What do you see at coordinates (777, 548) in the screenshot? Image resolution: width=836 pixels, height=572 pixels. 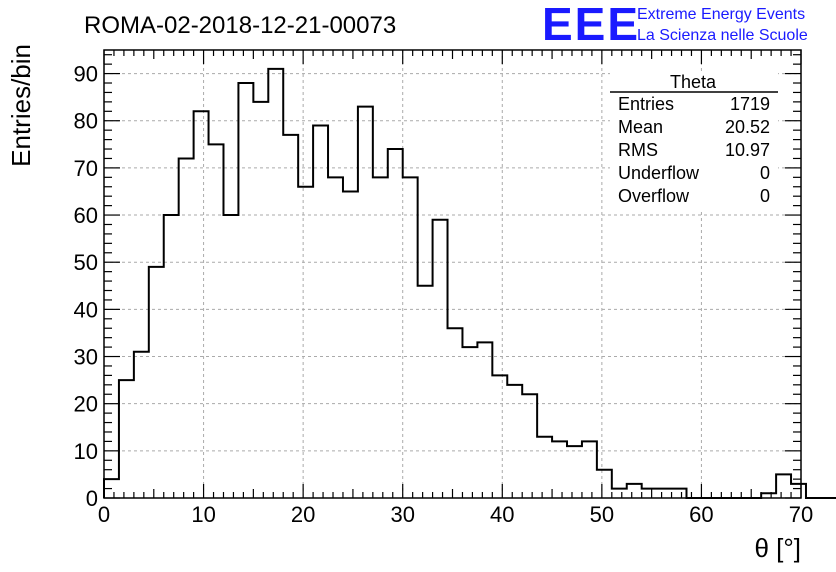 I see `x-axis-title: θ [°]` at bounding box center [777, 548].